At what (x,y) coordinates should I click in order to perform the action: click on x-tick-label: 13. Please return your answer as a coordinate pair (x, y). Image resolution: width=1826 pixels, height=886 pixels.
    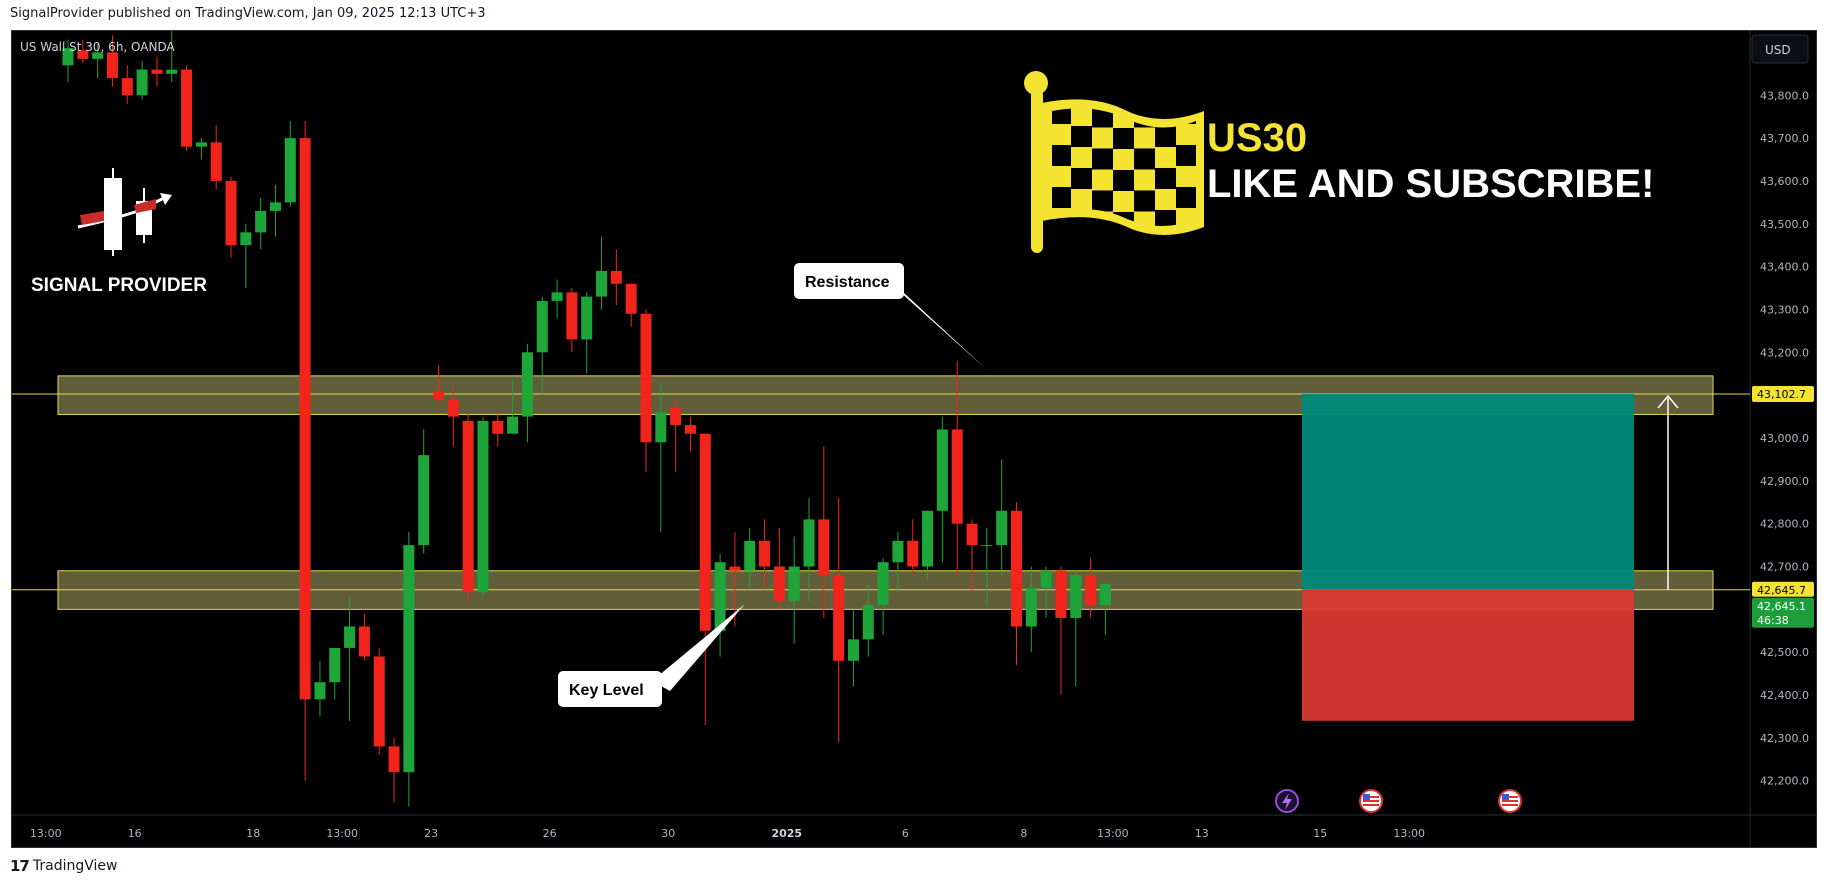
    Looking at the image, I should click on (1202, 833).